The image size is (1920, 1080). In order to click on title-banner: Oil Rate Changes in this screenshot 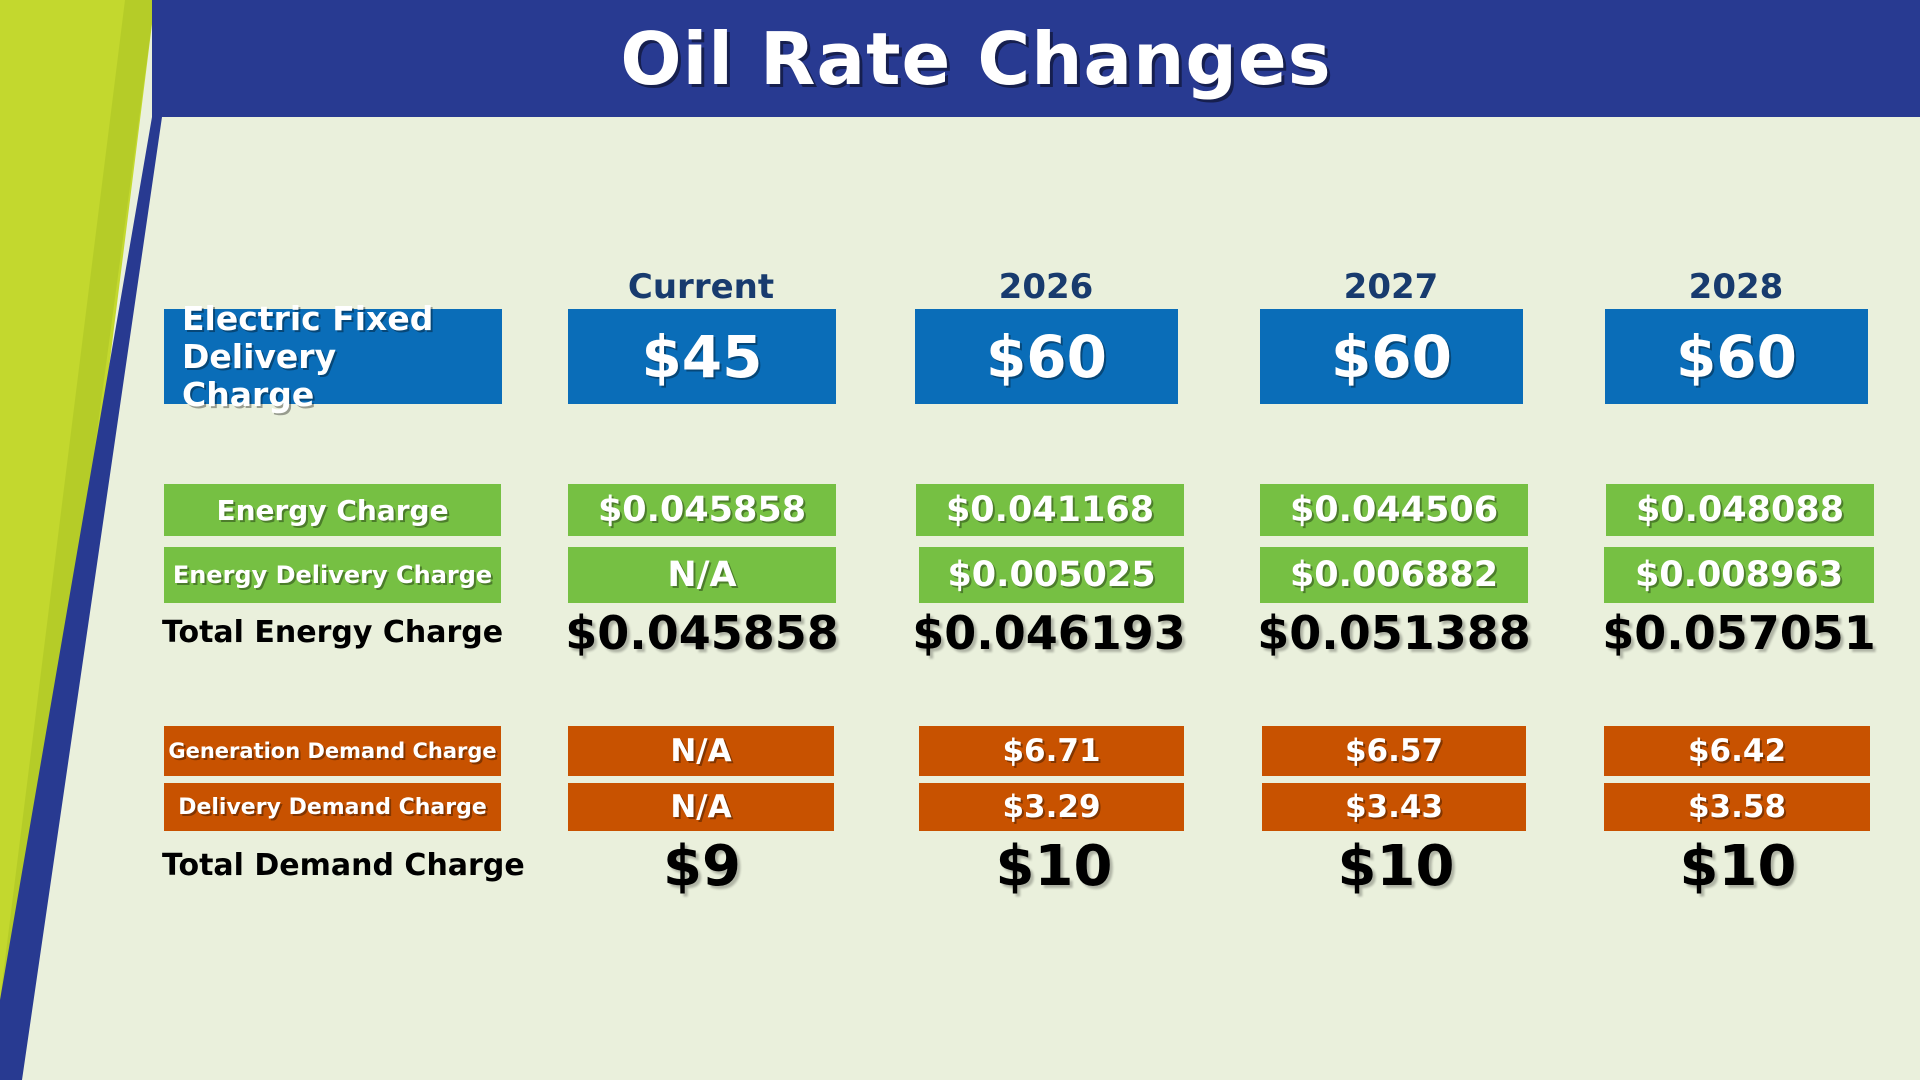, I will do `click(1036, 58)`.